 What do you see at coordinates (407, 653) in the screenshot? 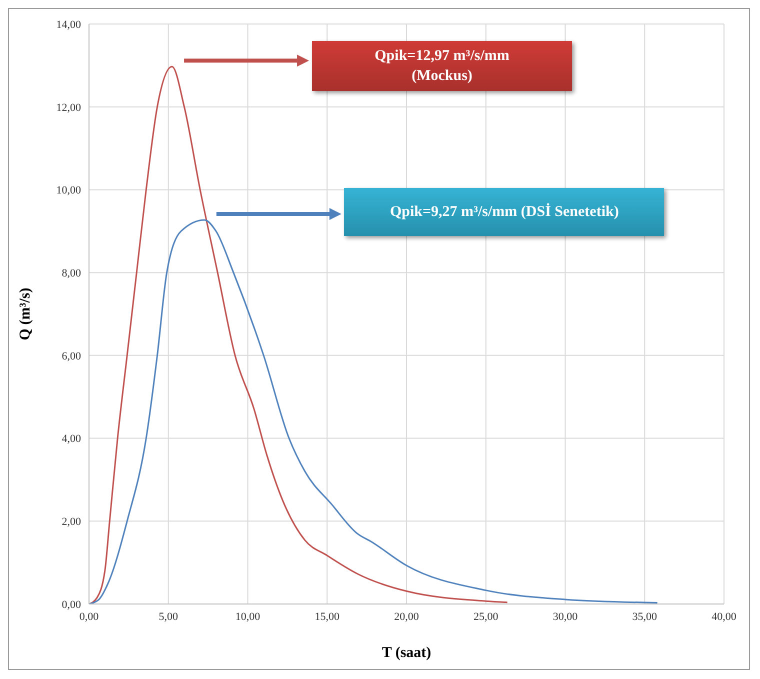
I see `x-axis-title: T (saat)` at bounding box center [407, 653].